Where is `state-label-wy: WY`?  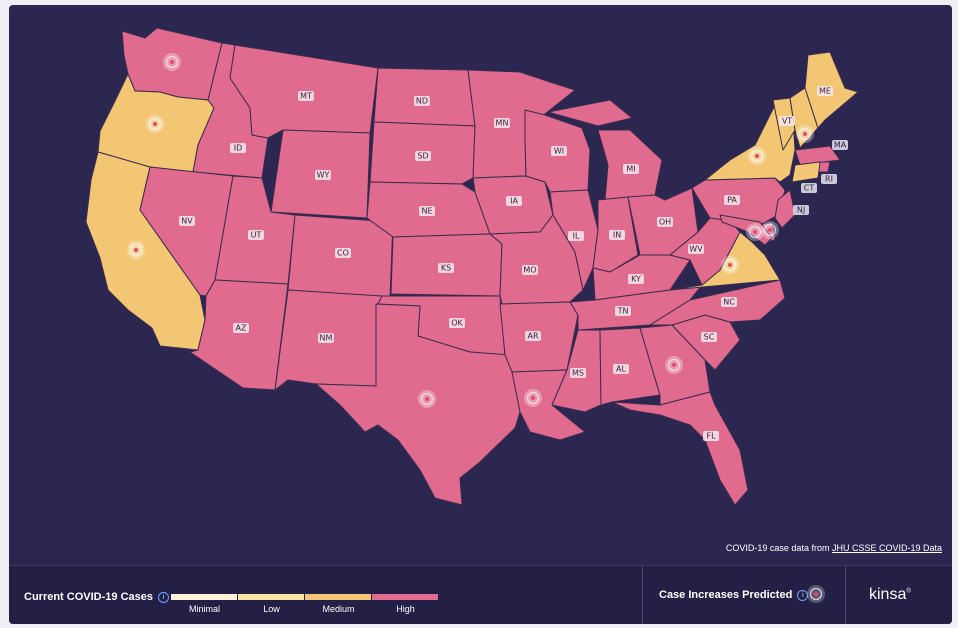 state-label-wy: WY is located at coordinates (323, 175).